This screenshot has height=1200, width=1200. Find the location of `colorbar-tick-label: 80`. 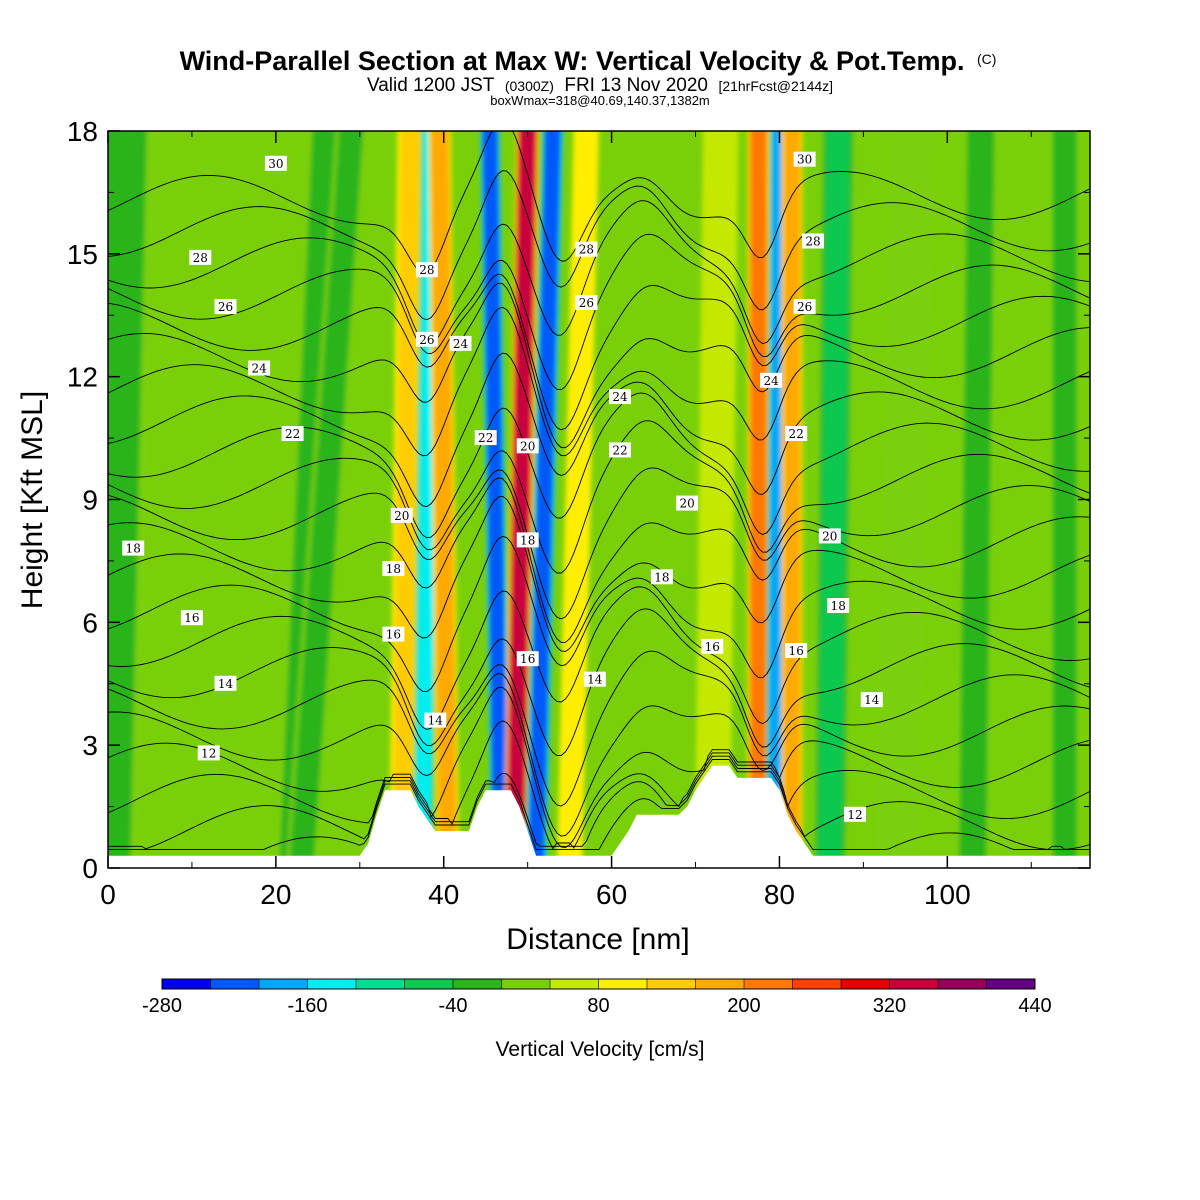

colorbar-tick-label: 80 is located at coordinates (598, 1006).